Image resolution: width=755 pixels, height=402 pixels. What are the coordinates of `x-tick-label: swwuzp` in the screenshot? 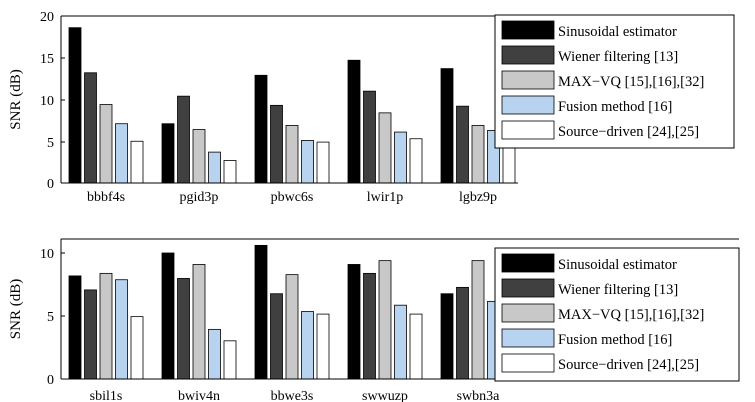 It's located at (385, 395).